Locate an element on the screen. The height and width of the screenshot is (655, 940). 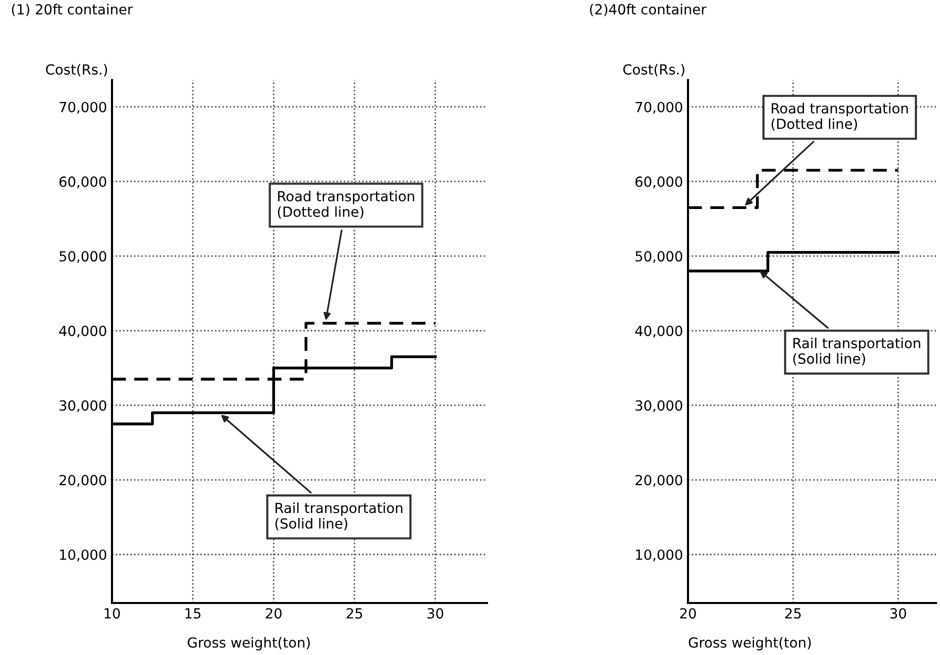
x-tick-label: 15 is located at coordinates (193, 613).